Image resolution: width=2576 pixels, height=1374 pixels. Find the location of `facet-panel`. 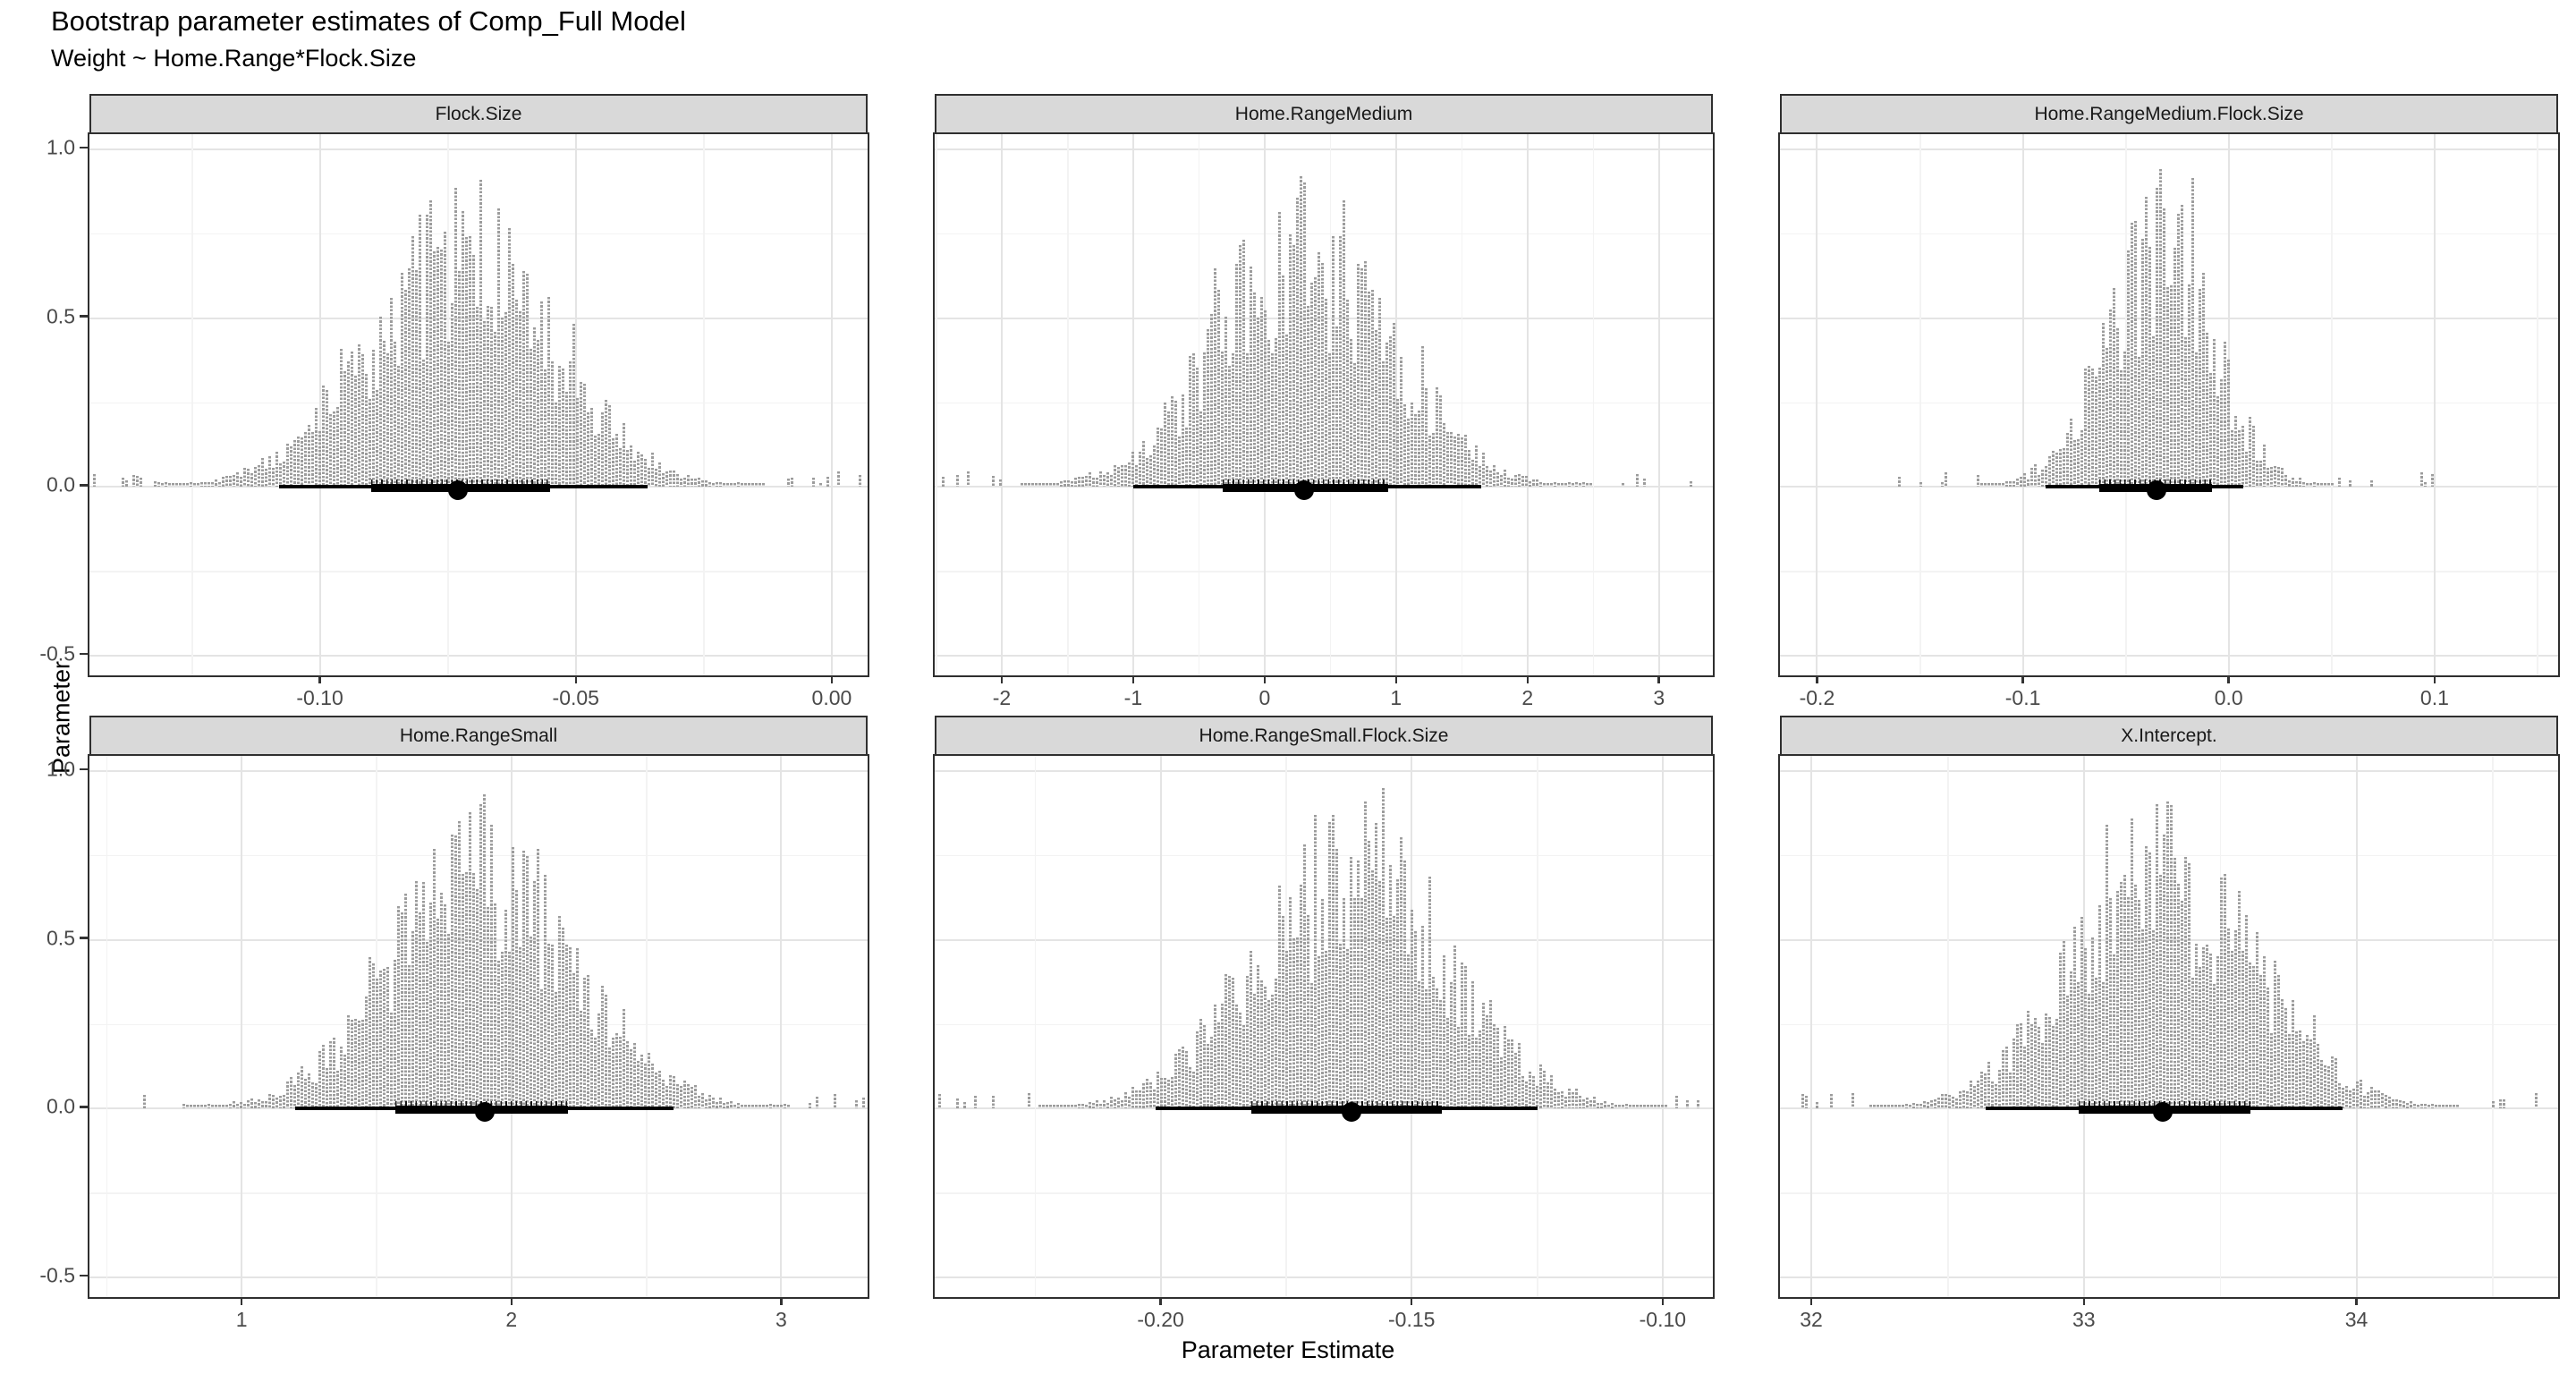

facet-panel is located at coordinates (2169, 404).